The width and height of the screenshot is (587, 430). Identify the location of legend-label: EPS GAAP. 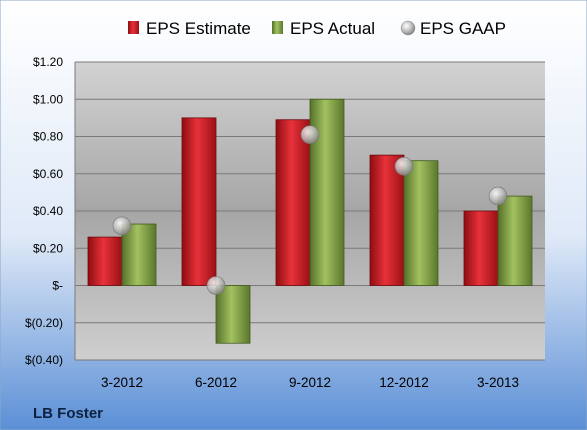
(463, 28).